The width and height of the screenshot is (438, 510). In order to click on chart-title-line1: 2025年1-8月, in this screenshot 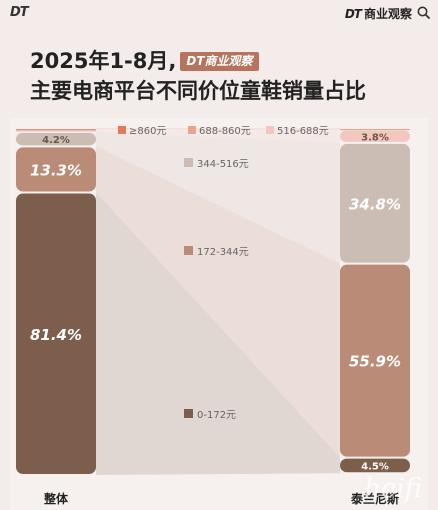, I will do `click(103, 61)`.